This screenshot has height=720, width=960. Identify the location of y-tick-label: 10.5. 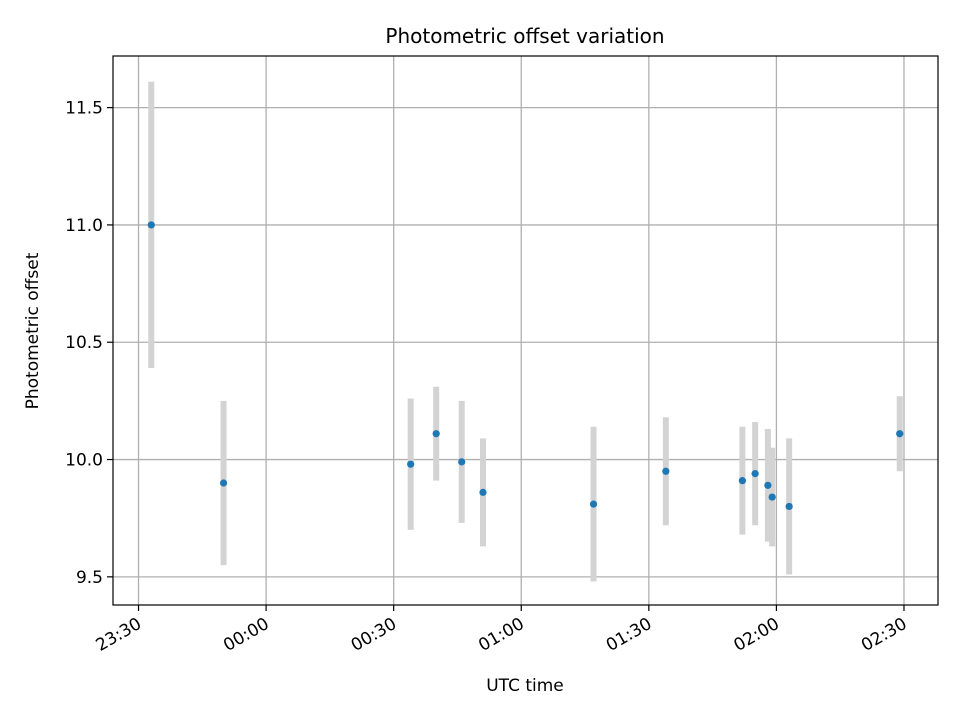
(84, 343).